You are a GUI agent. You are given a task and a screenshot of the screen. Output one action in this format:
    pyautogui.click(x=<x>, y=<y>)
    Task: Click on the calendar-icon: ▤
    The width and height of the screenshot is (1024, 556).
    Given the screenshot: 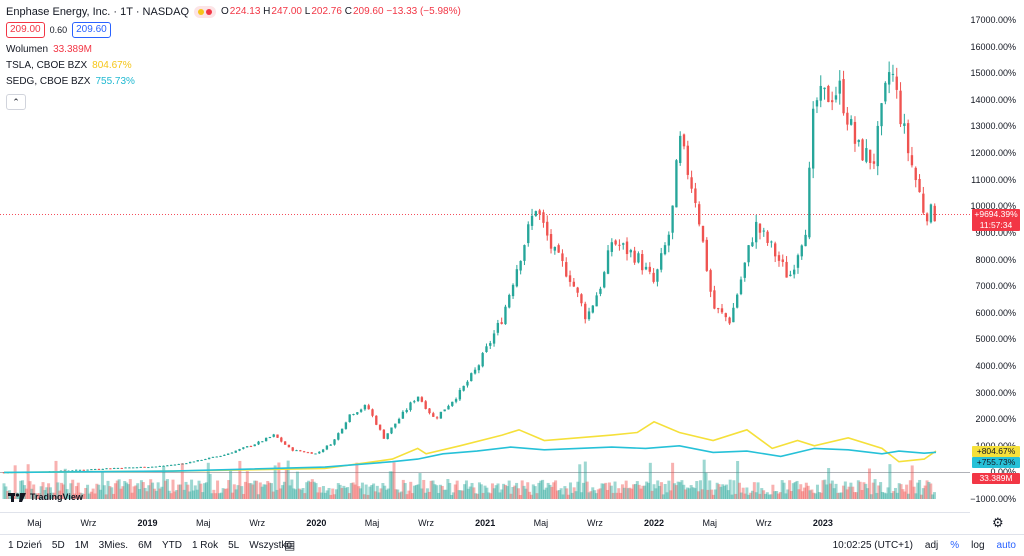 What is the action you would take?
    pyautogui.click(x=290, y=545)
    